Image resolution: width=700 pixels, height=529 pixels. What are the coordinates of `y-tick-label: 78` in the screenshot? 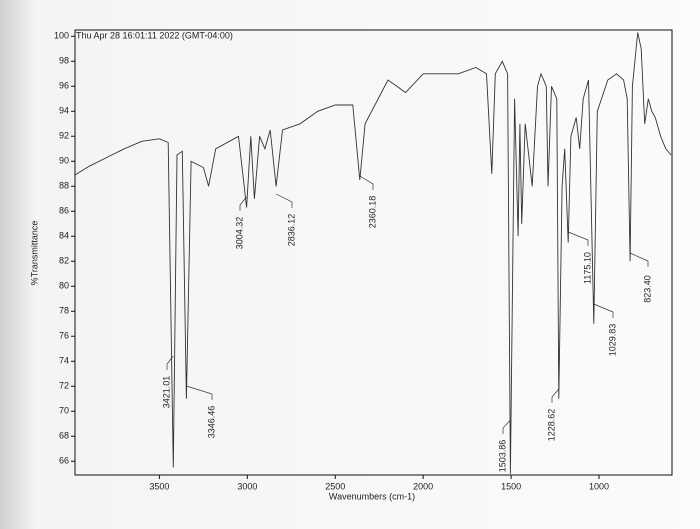 It's located at (64, 311).